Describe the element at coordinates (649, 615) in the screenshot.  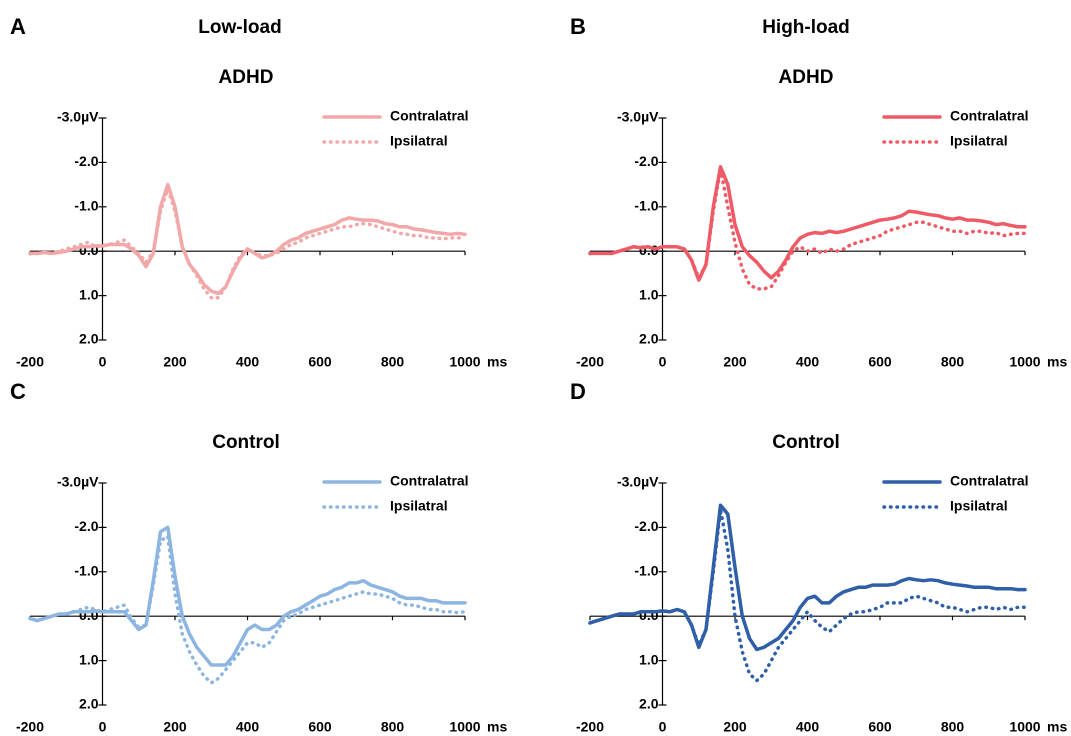
I see `y-tick-label: 0.0` at that location.